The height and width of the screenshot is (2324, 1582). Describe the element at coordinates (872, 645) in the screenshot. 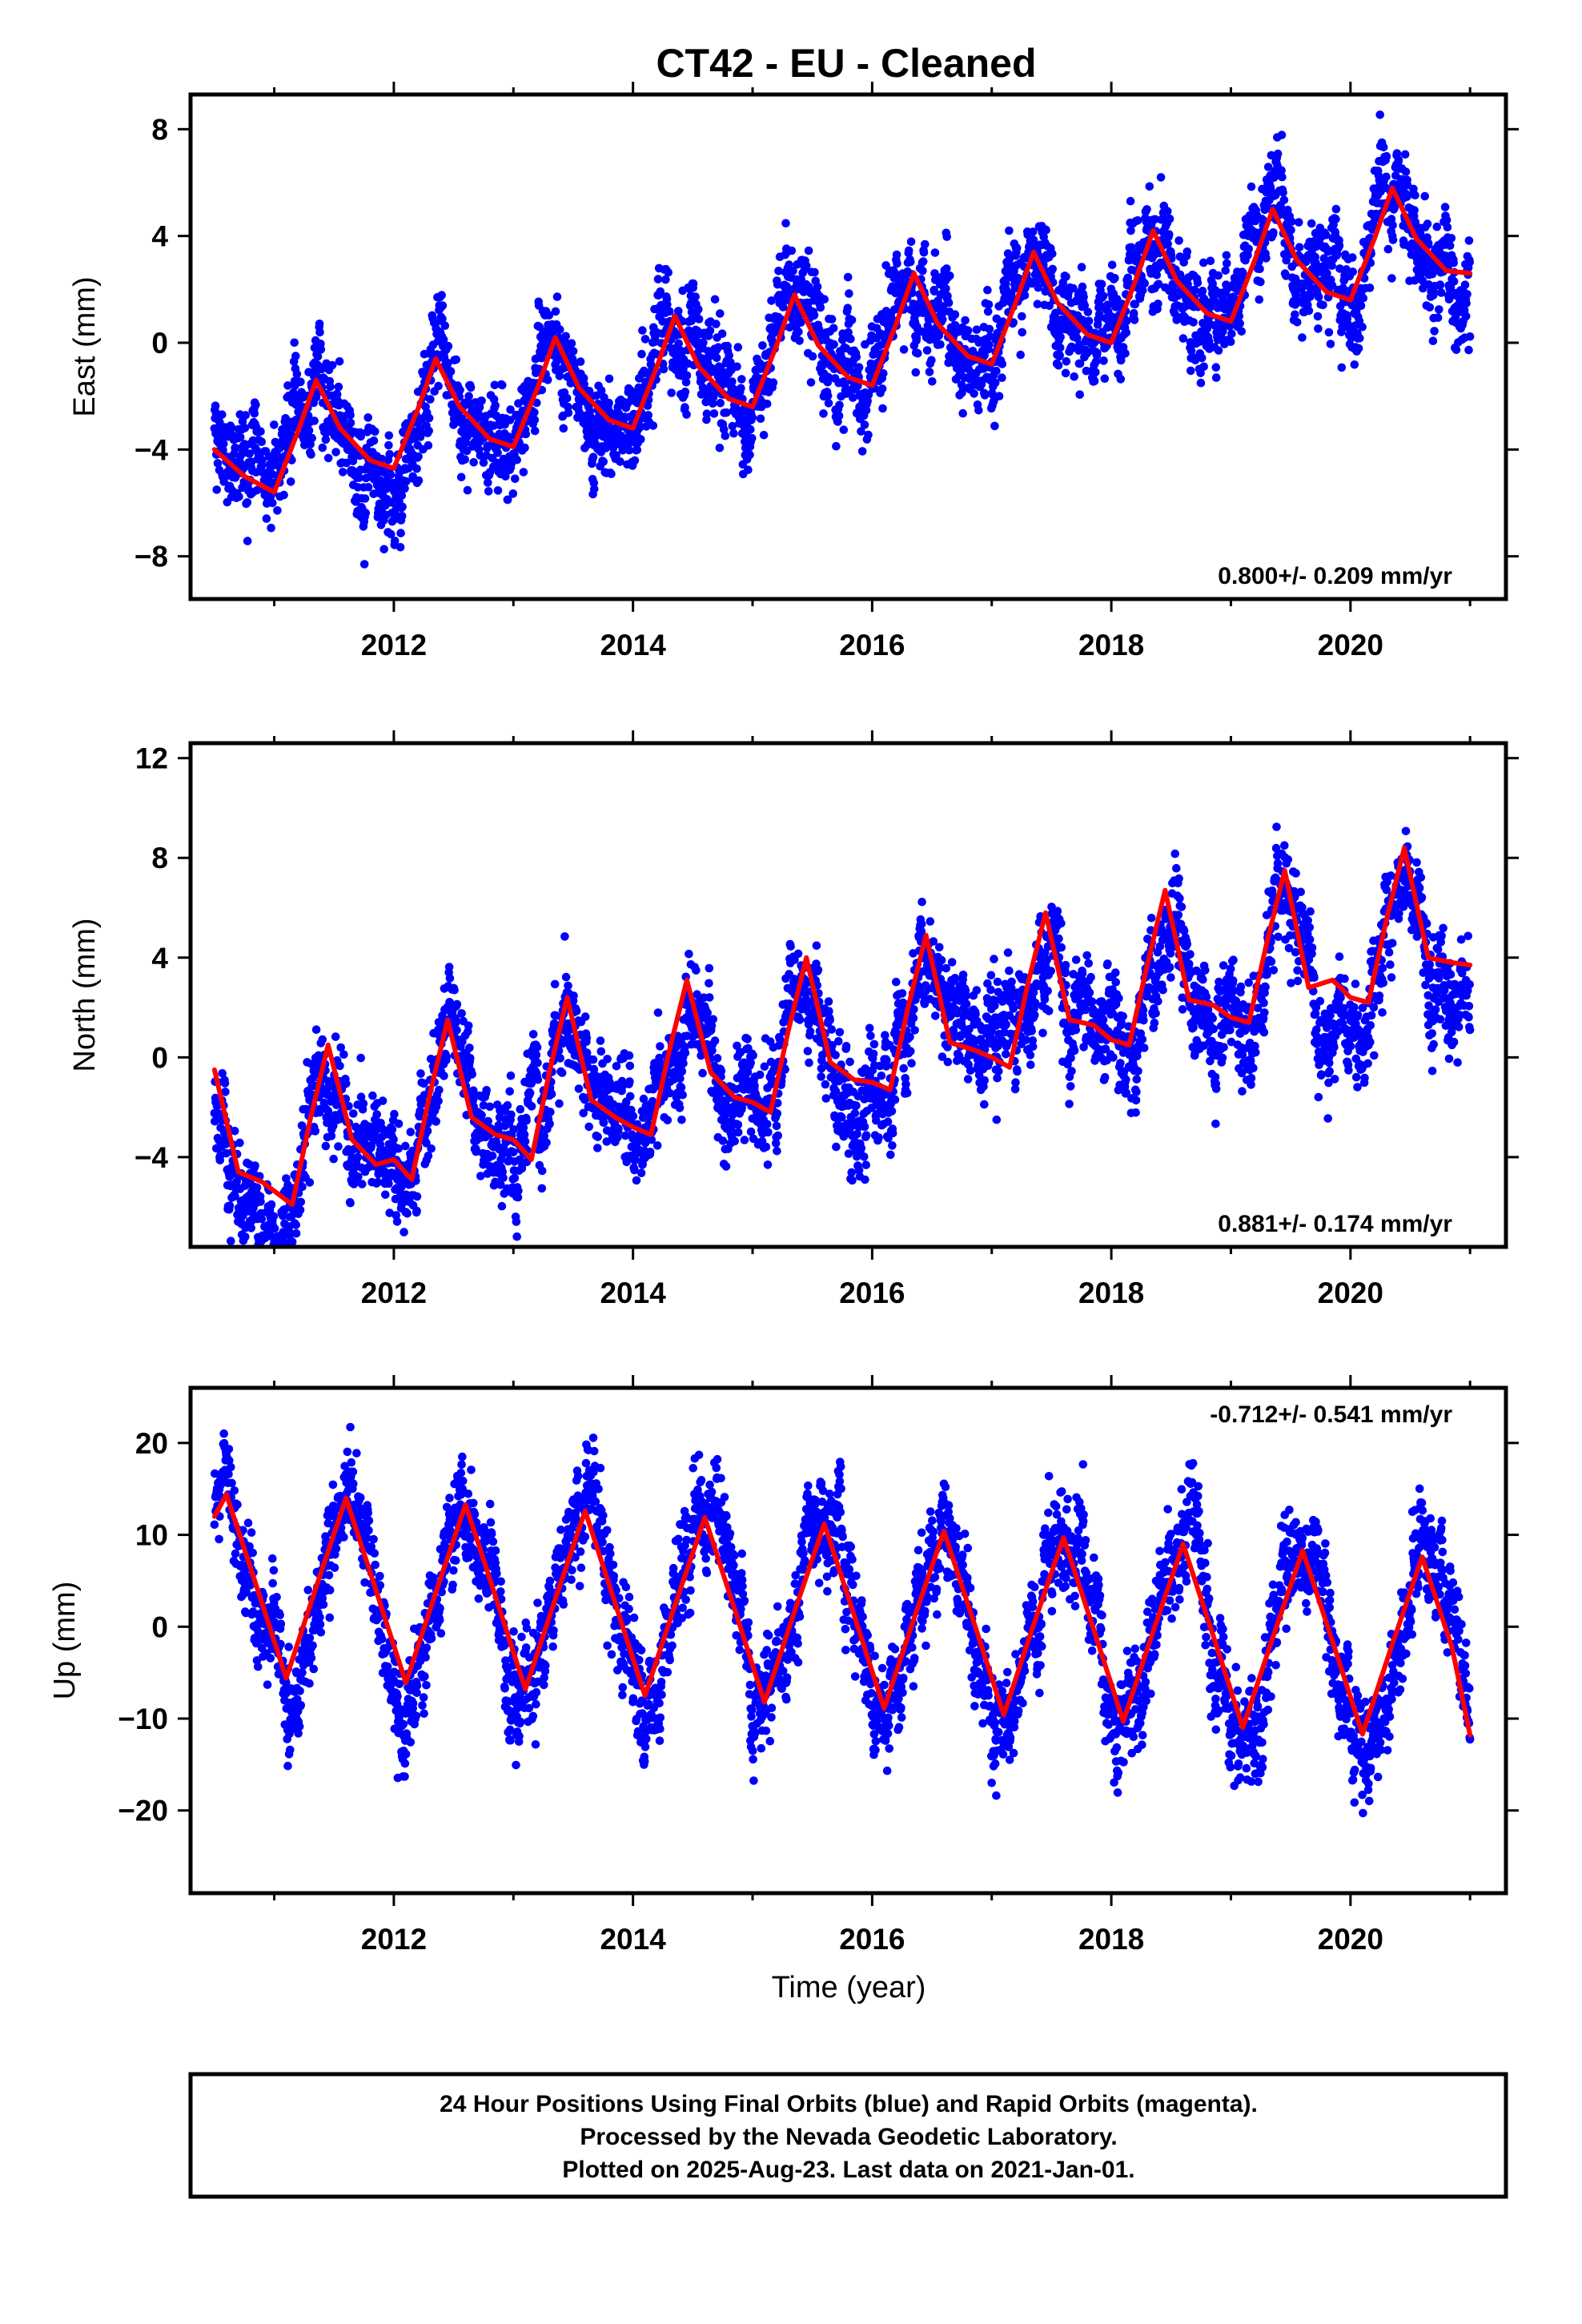

I see `x-tick-label: 2016` at that location.